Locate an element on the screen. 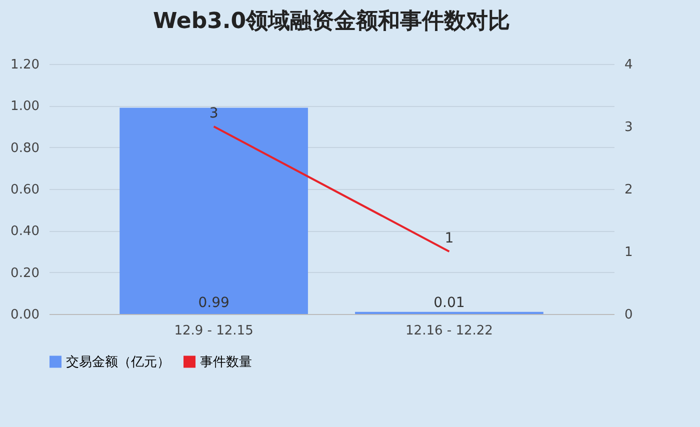 The height and width of the screenshot is (427, 700). y2-tick-label: 4 is located at coordinates (628, 65).